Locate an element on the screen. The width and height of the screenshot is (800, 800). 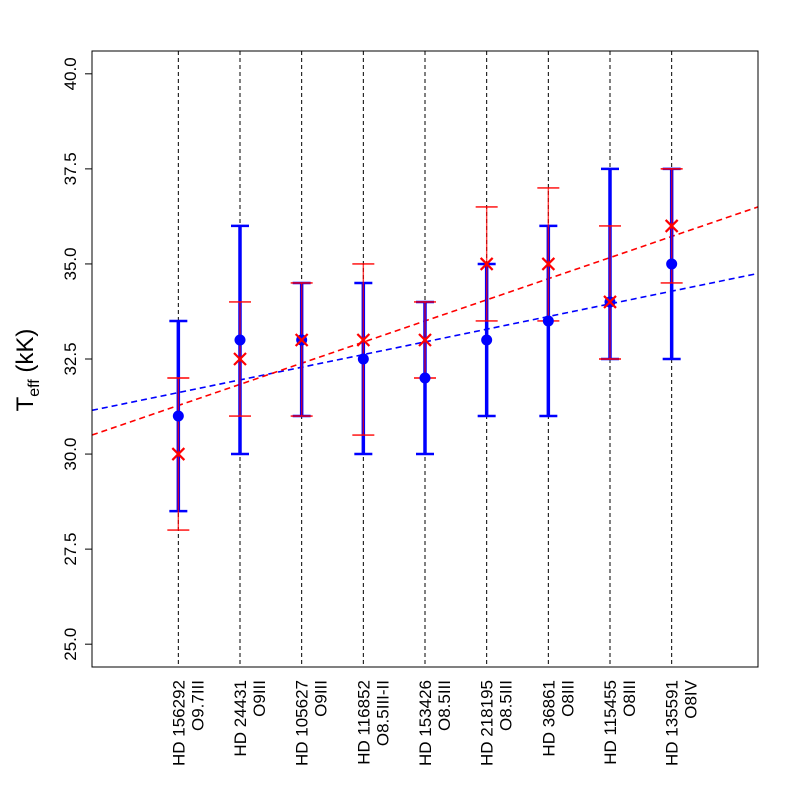
spectral-type-label: O8.5III-II is located at coordinates (382, 713).